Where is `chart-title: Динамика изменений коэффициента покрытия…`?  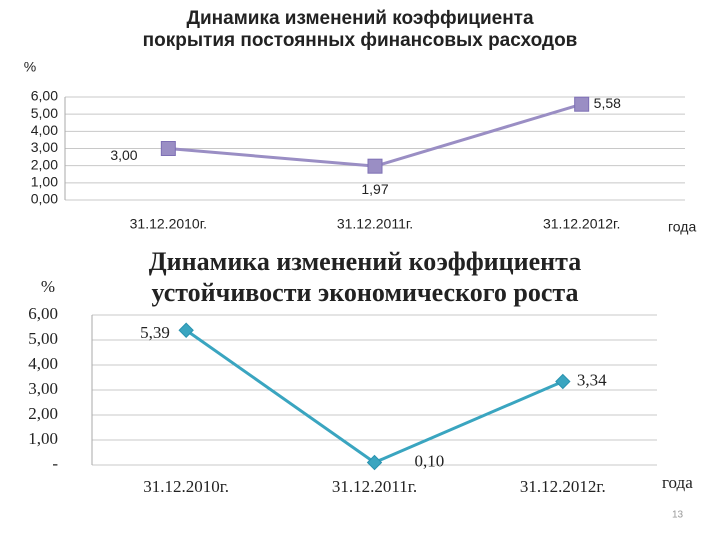
chart-title: Динамика изменений коэффициента покрытия… is located at coordinates (360, 29).